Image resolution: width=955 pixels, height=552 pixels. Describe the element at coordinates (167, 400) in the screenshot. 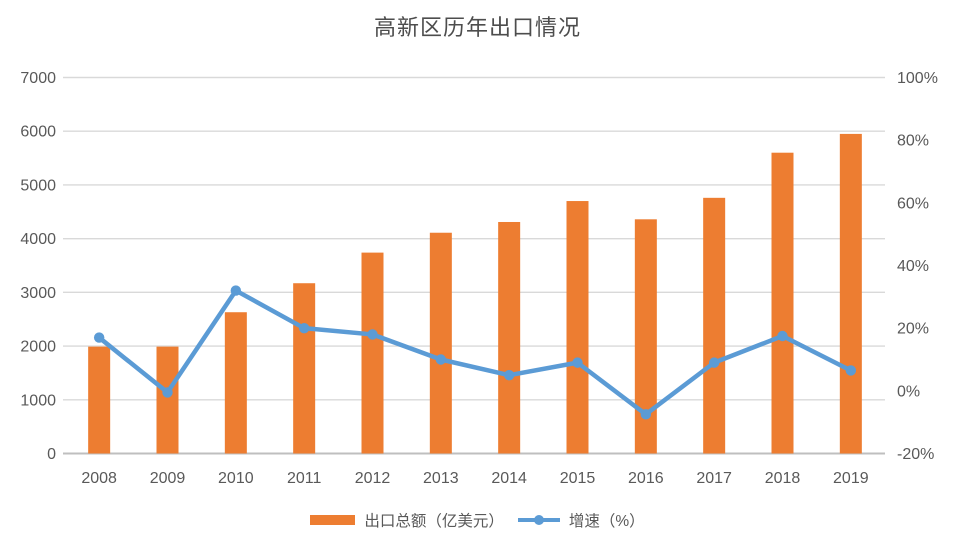

I see `bar-2009` at that location.